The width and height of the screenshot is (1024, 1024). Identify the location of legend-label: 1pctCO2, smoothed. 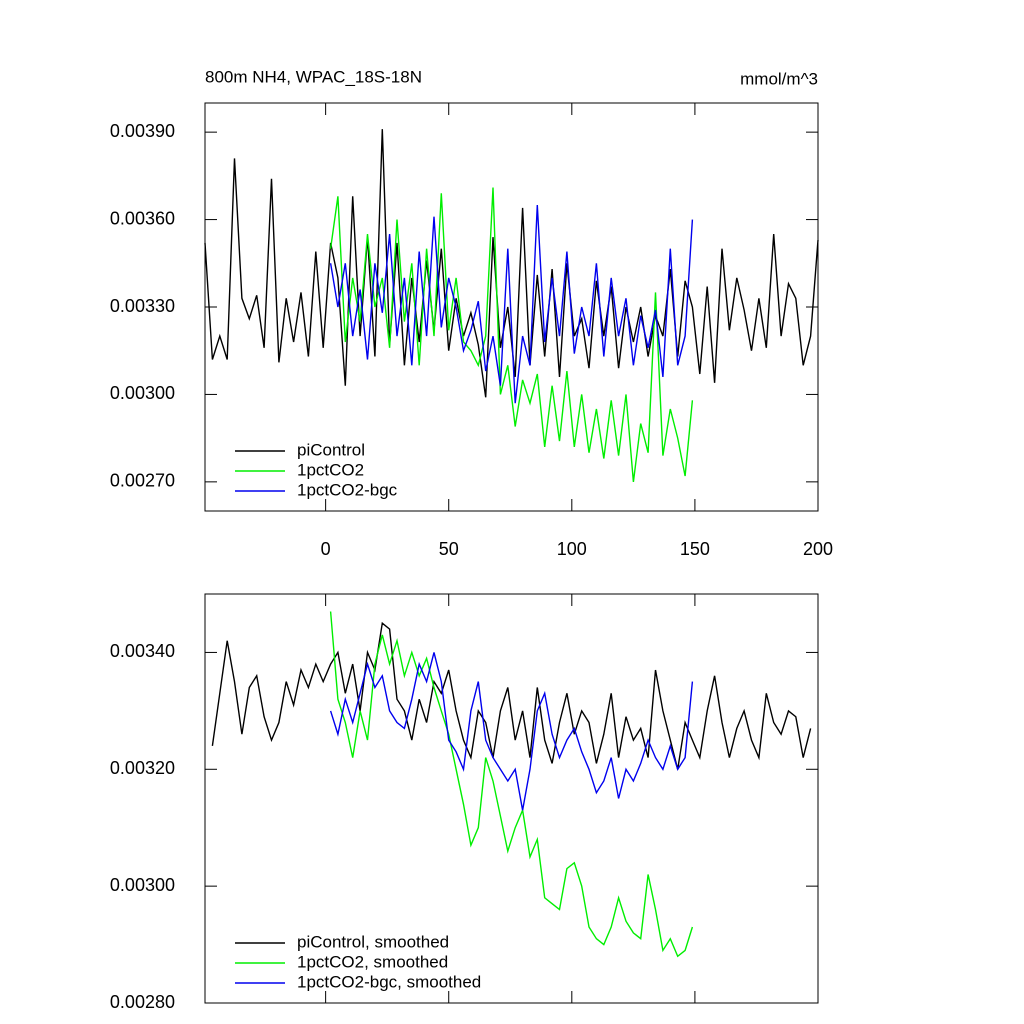
(372, 961).